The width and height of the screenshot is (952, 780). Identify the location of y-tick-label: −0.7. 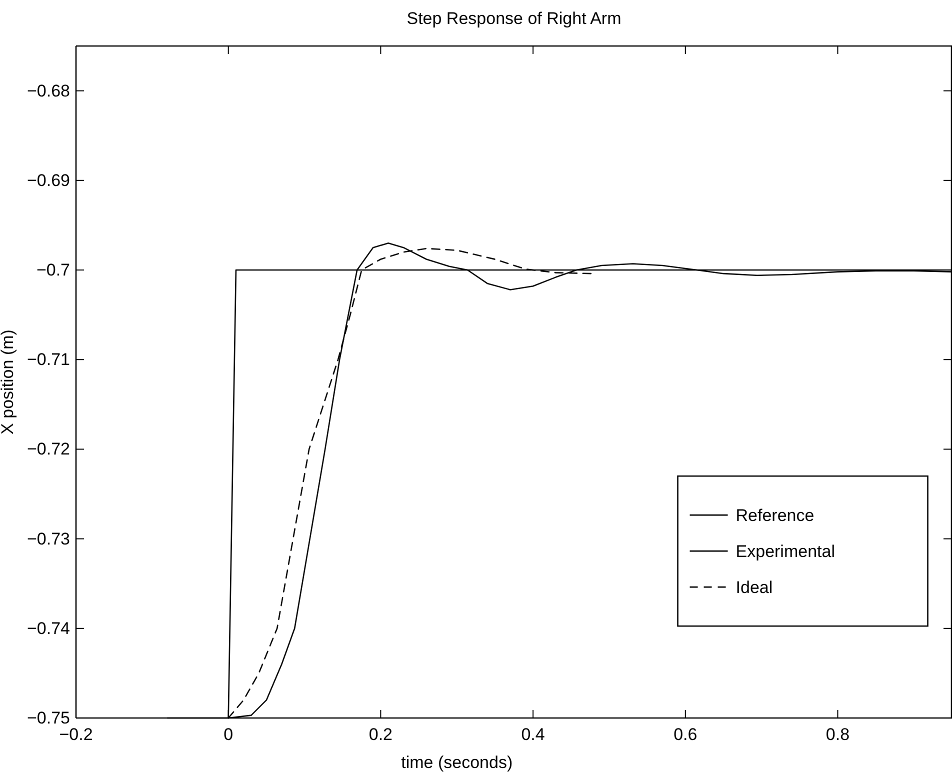
(53, 270).